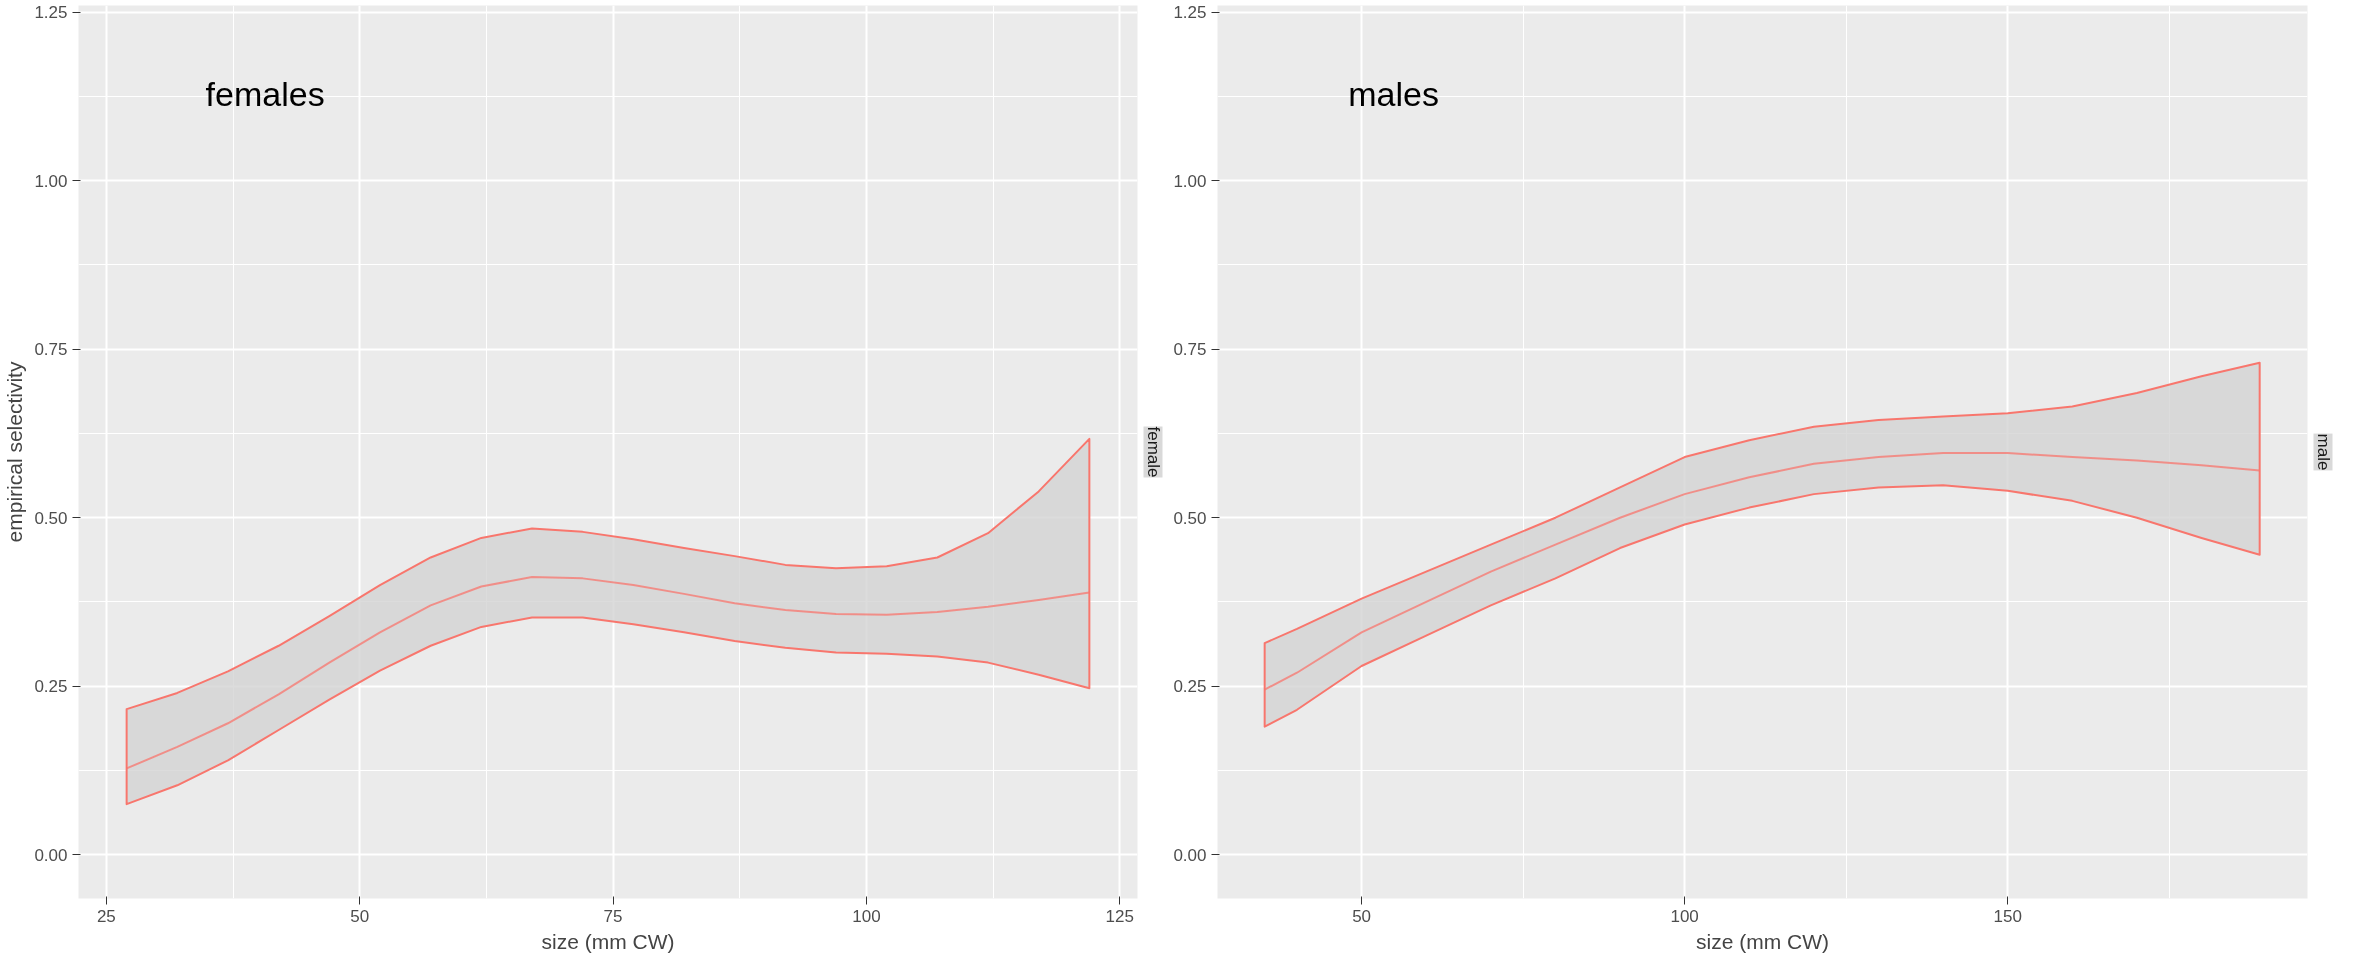 The image size is (2356, 962). I want to click on text: female, so click(1153, 452).